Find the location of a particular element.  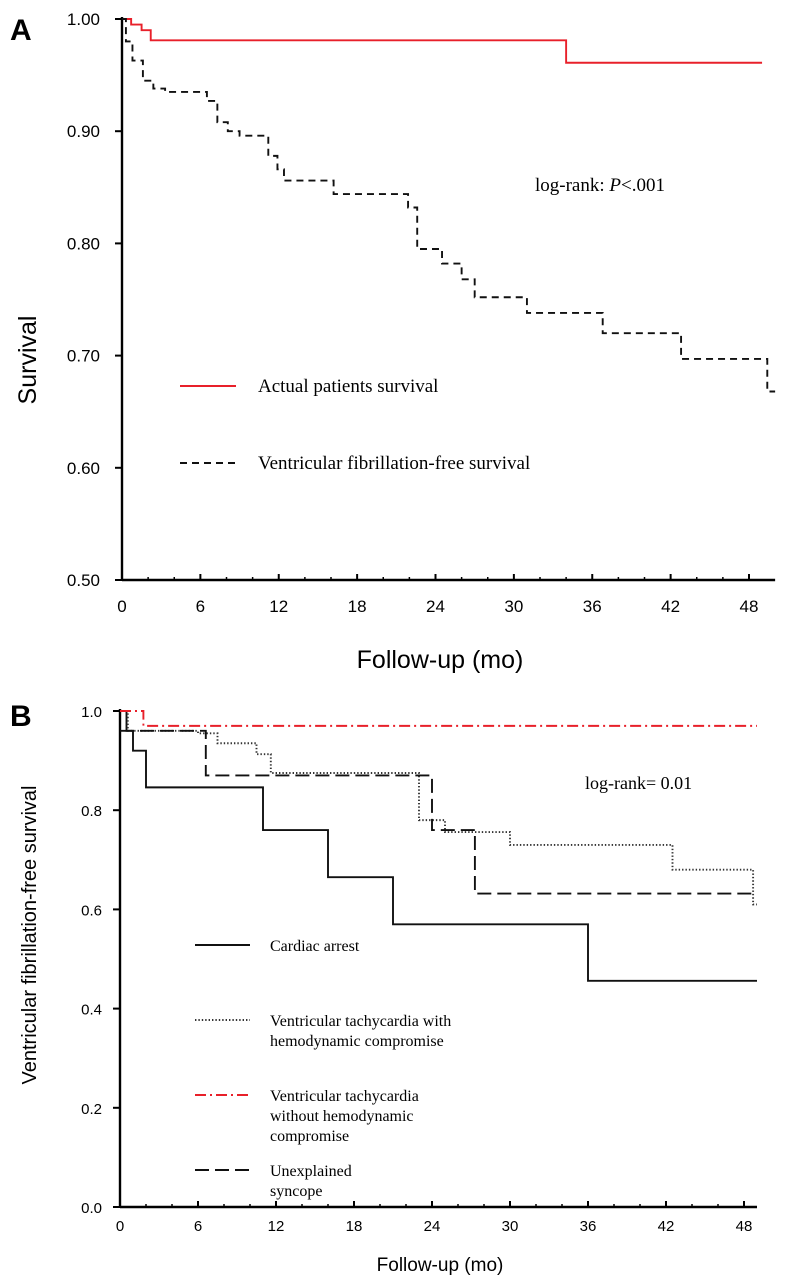

y-tick-label: 0.8 is located at coordinates (91, 811).